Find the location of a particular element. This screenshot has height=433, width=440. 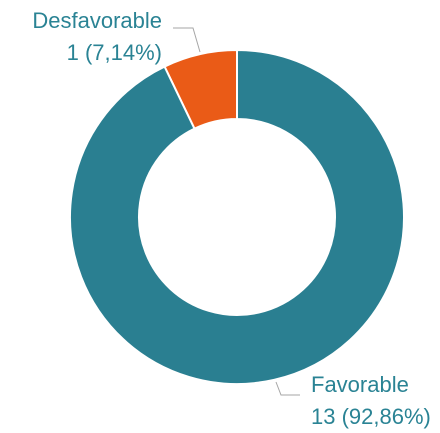

label-value-desfavorable: 1 (7,14%) is located at coordinates (114, 52).